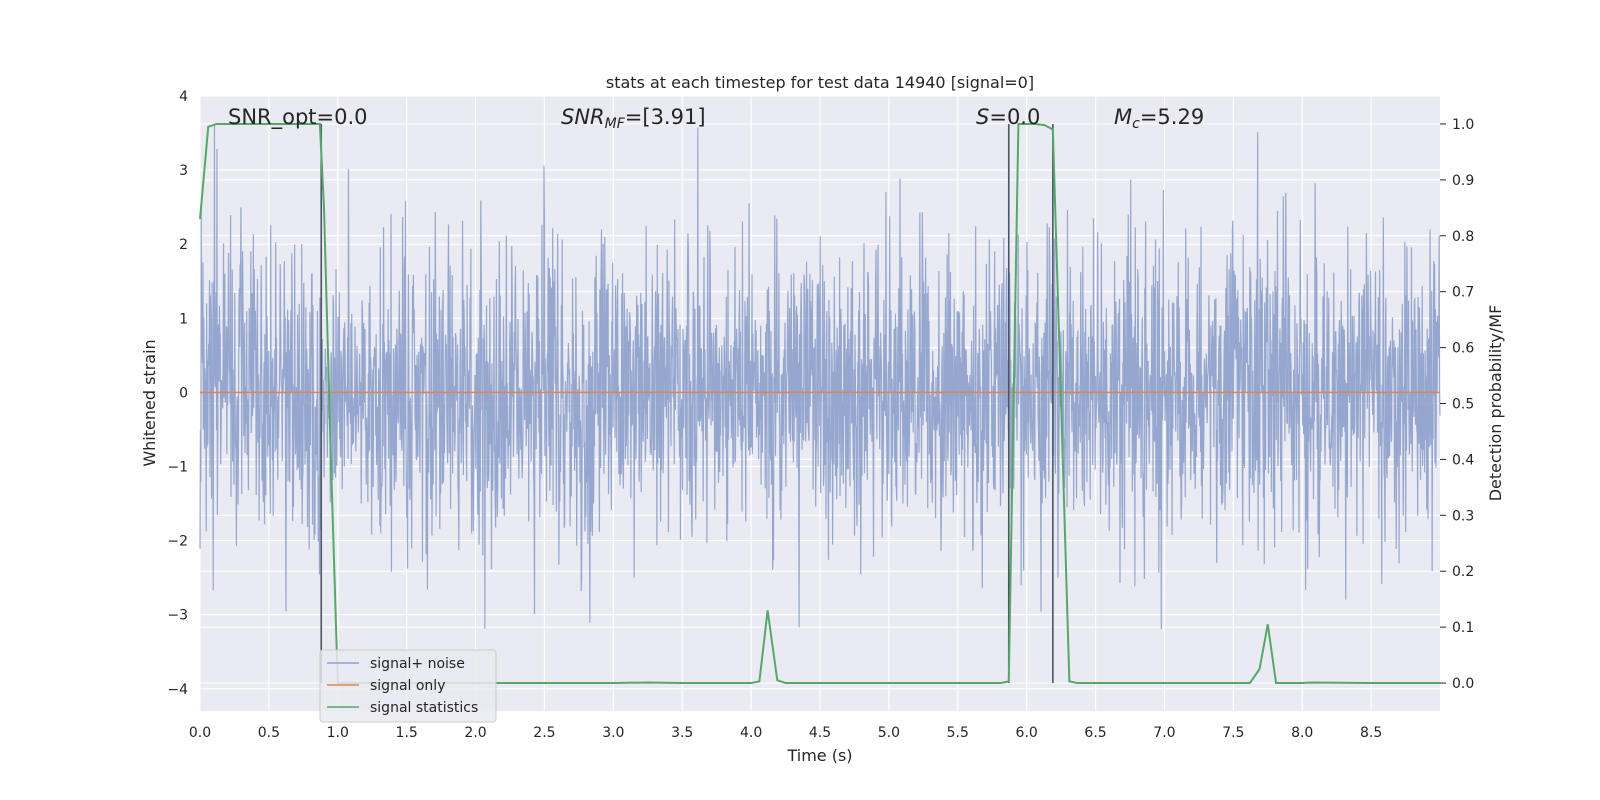  I want to click on x-tick-label: 6.0, so click(1027, 733).